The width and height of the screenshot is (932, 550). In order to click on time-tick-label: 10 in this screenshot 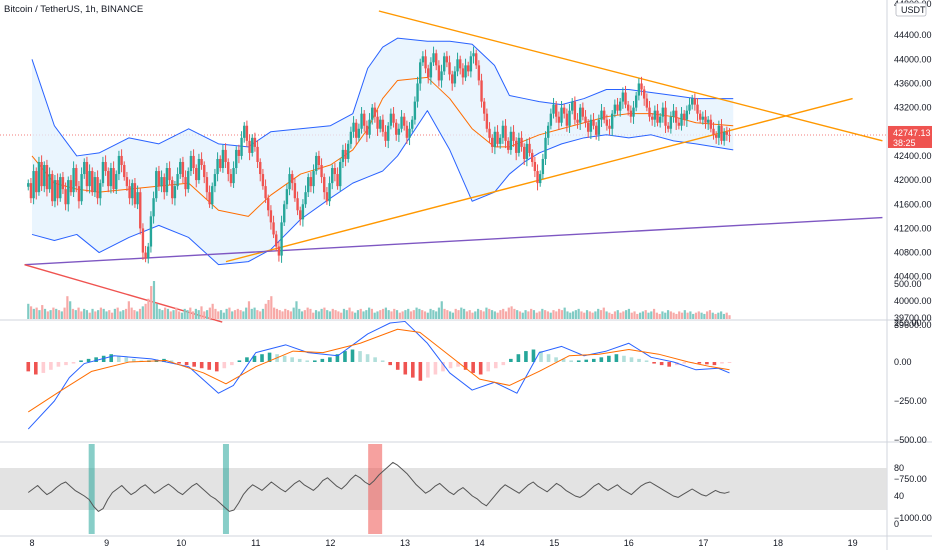, I will do `click(181, 543)`.